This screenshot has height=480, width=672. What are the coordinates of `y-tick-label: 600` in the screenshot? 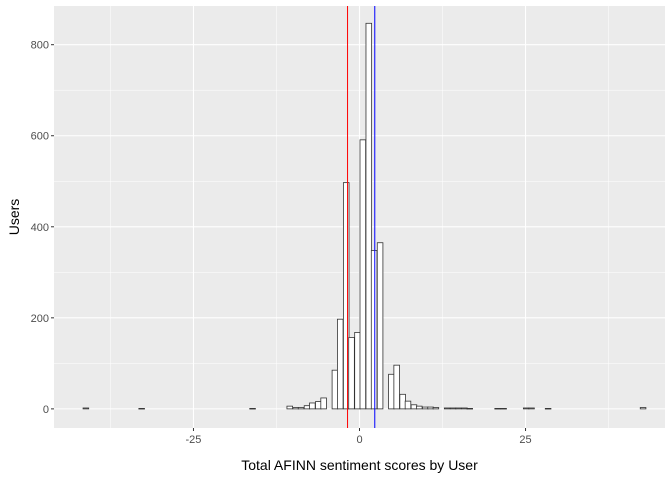 It's located at (40, 137).